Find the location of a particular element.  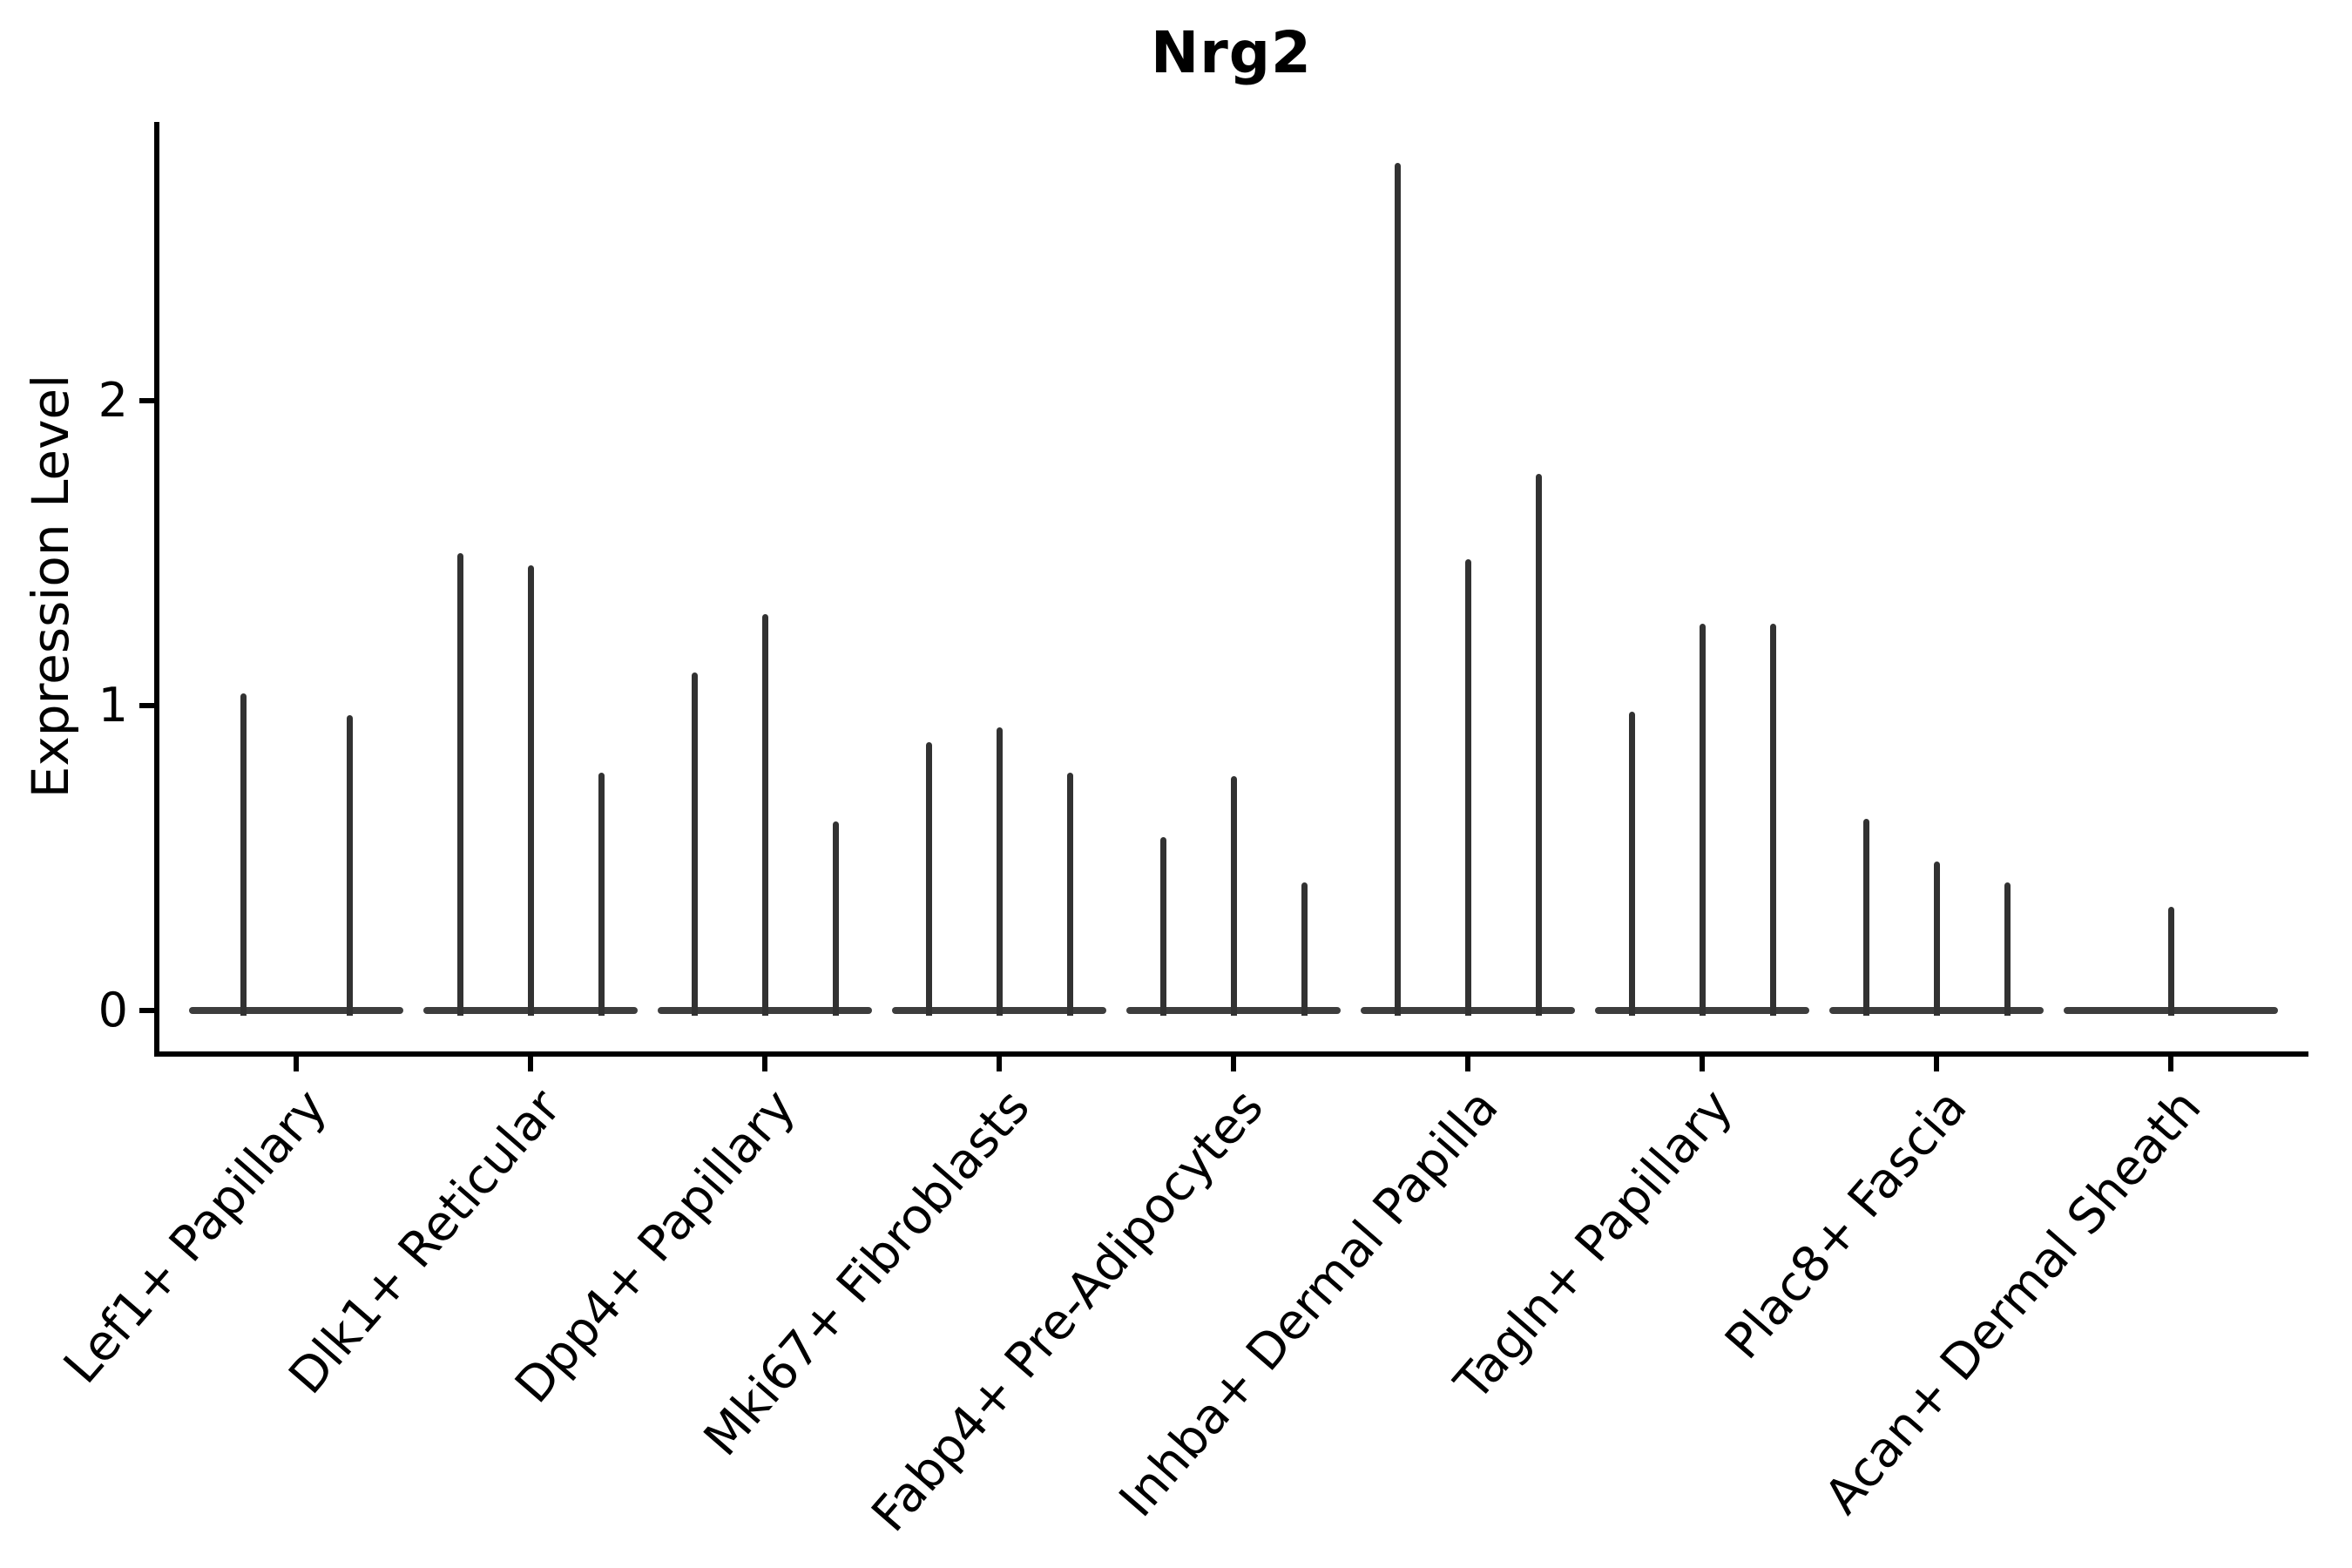

x-tick-label: Plac8+ Fascia is located at coordinates (1846, 1224).